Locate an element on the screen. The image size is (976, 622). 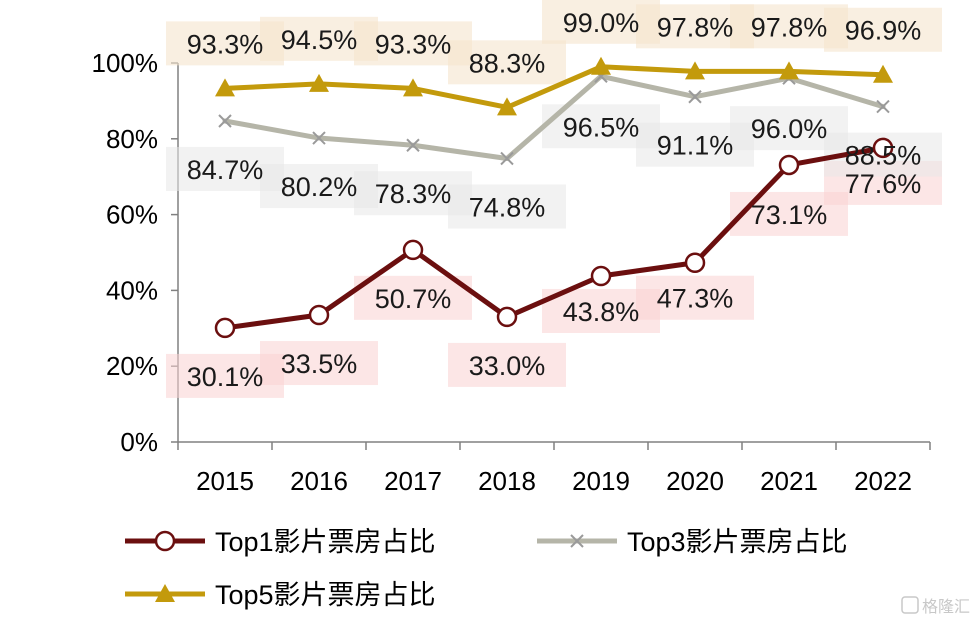
series-2-data-label: 80.2% is located at coordinates (319, 187).